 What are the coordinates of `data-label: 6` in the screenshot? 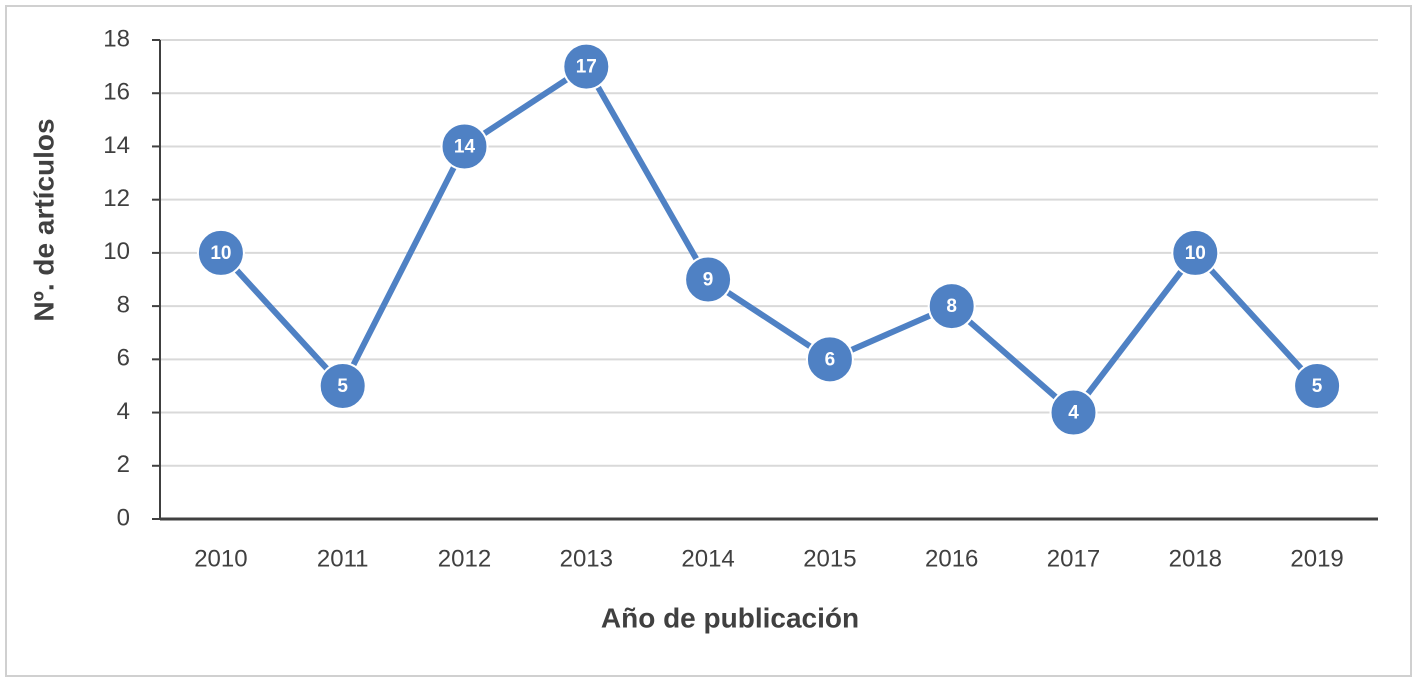 It's located at (830, 359).